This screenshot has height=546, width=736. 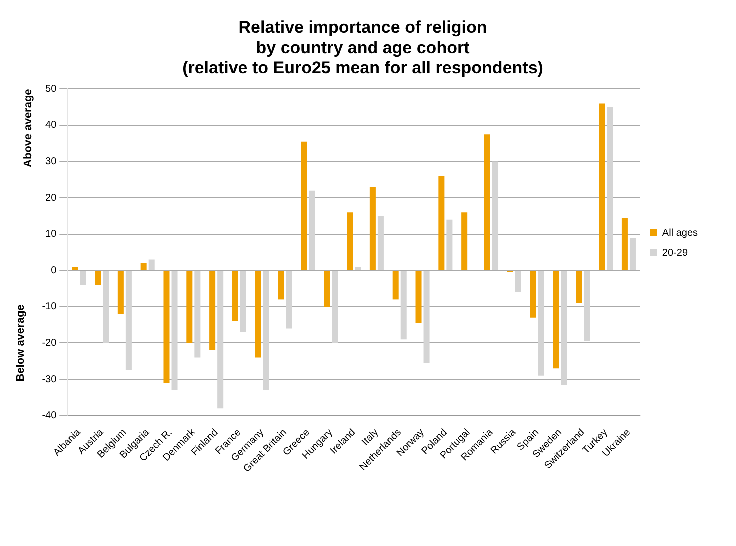 What do you see at coordinates (52, 89) in the screenshot?
I see `y-tick-label: 50` at bounding box center [52, 89].